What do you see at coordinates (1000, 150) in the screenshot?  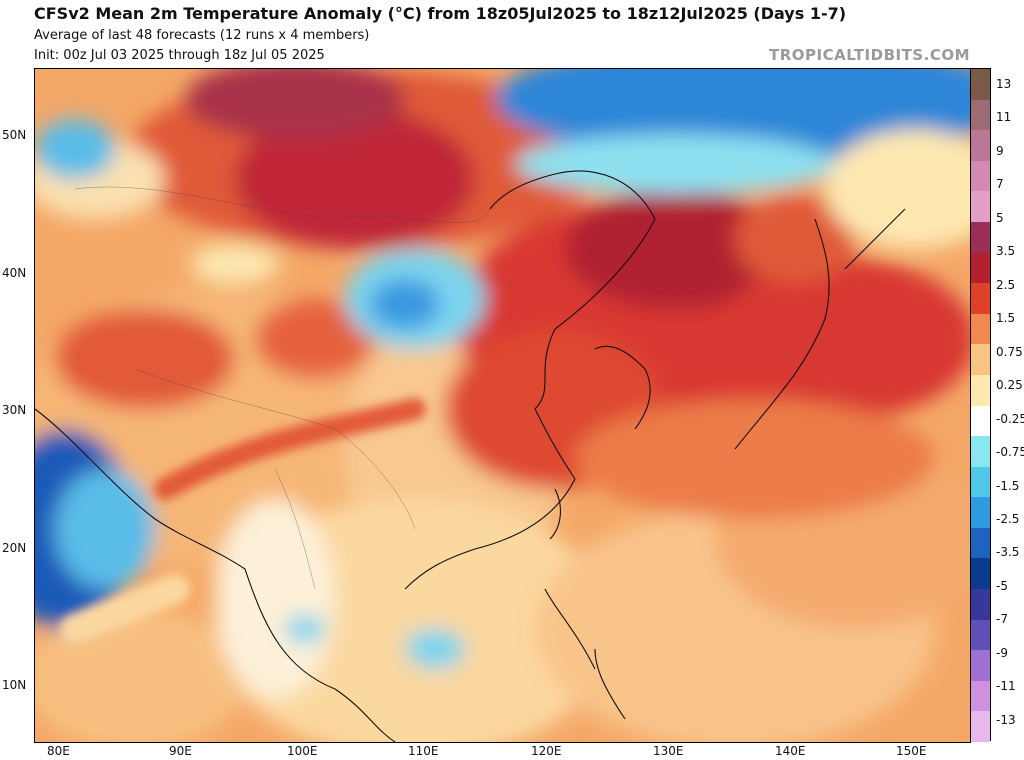 I see `colorbar-label: 9` at bounding box center [1000, 150].